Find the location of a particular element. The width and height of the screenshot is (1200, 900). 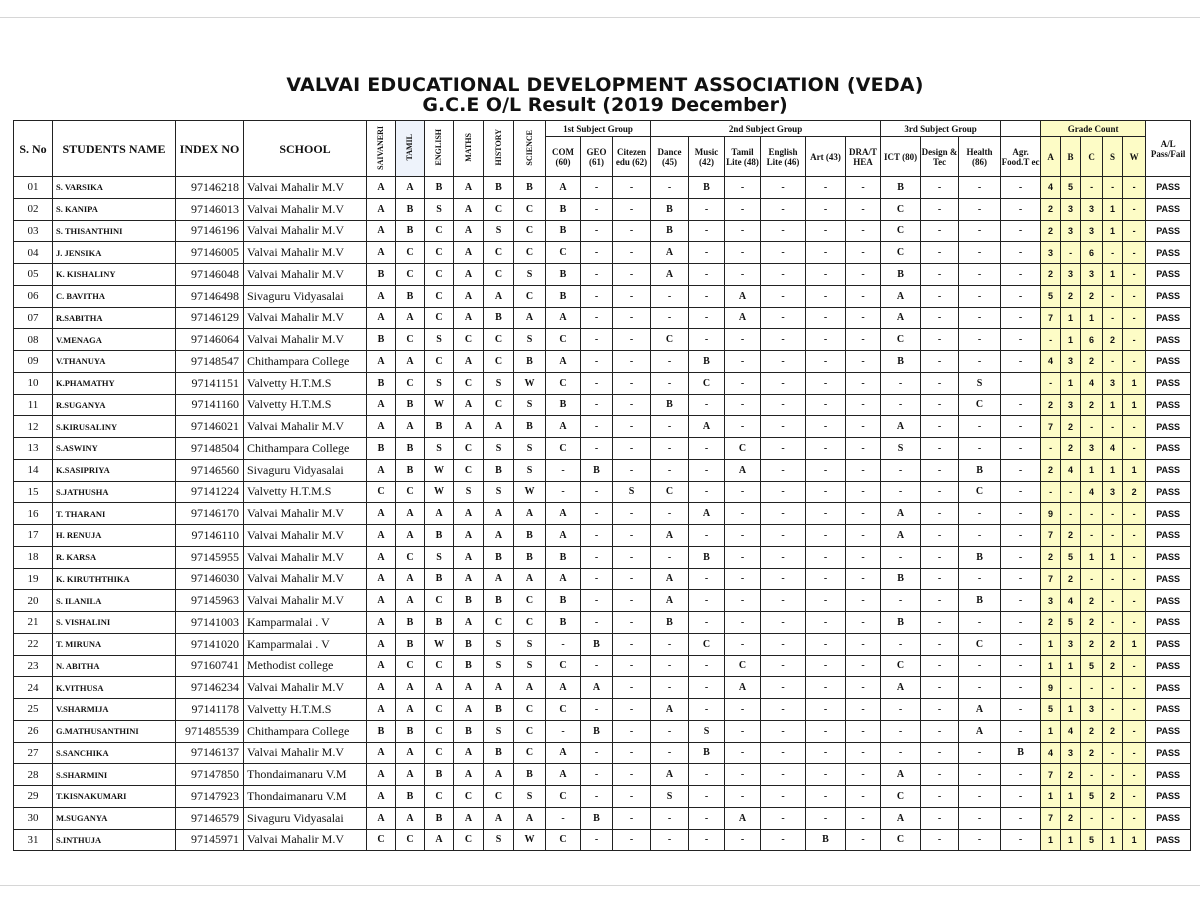

header-english-label: ENGLISH is located at coordinates (438, 147).